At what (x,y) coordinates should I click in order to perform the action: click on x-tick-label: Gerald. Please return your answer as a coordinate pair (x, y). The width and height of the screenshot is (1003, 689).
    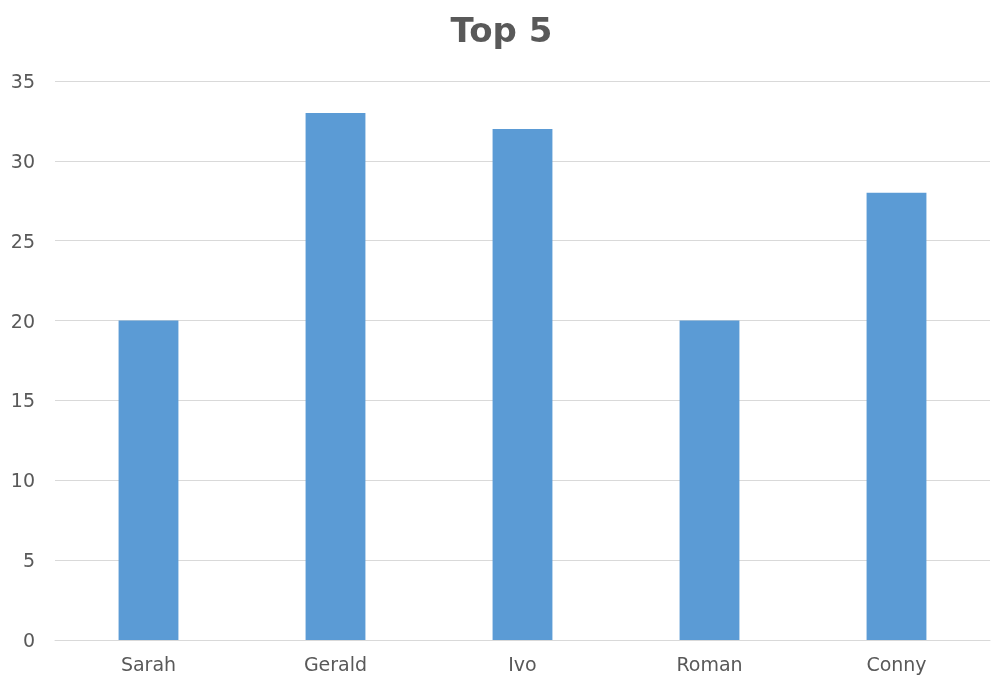
    Looking at the image, I should click on (335, 663).